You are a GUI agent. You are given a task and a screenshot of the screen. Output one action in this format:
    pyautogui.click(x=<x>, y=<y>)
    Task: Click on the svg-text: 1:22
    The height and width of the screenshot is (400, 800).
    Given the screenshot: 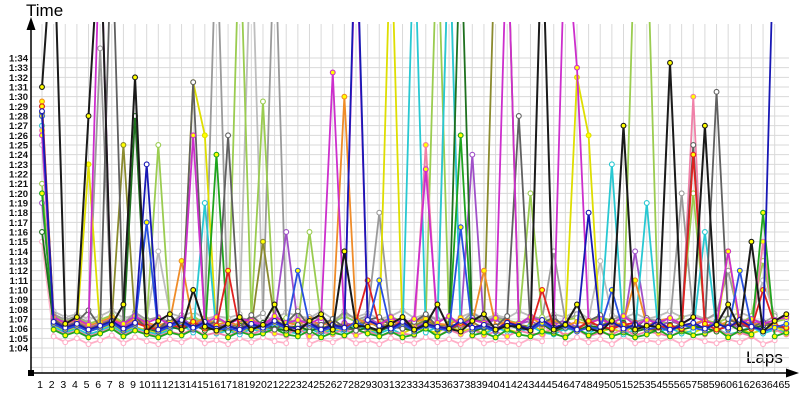 What is the action you would take?
    pyautogui.click(x=18, y=175)
    